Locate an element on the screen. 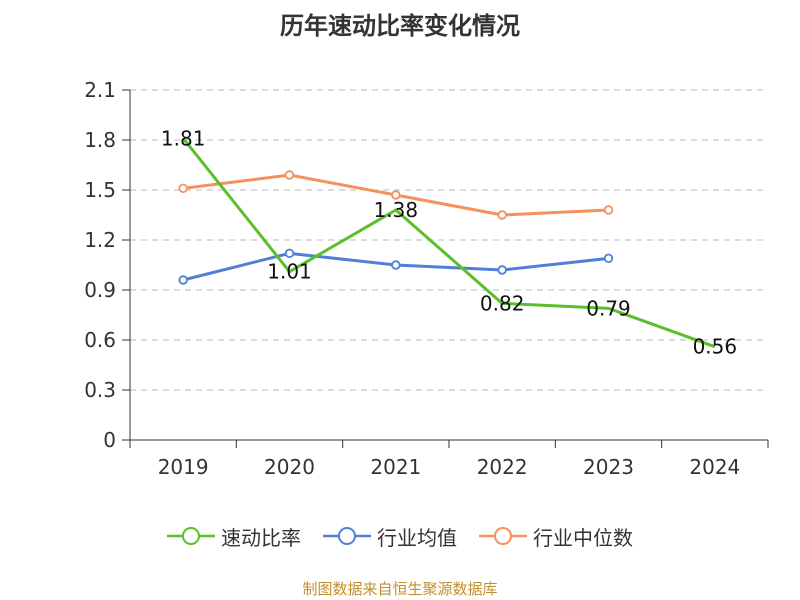 The width and height of the screenshot is (800, 600). legend-item-quick-ratio: 速动比率 is located at coordinates (234, 536).